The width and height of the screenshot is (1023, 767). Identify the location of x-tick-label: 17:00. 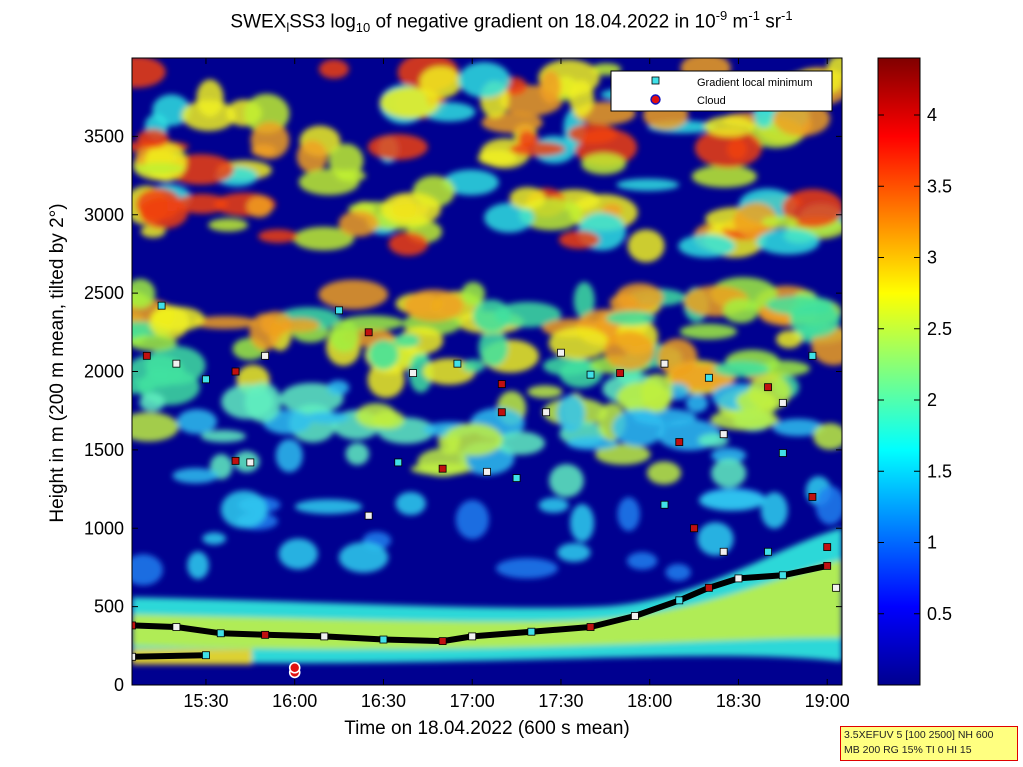
(472, 701).